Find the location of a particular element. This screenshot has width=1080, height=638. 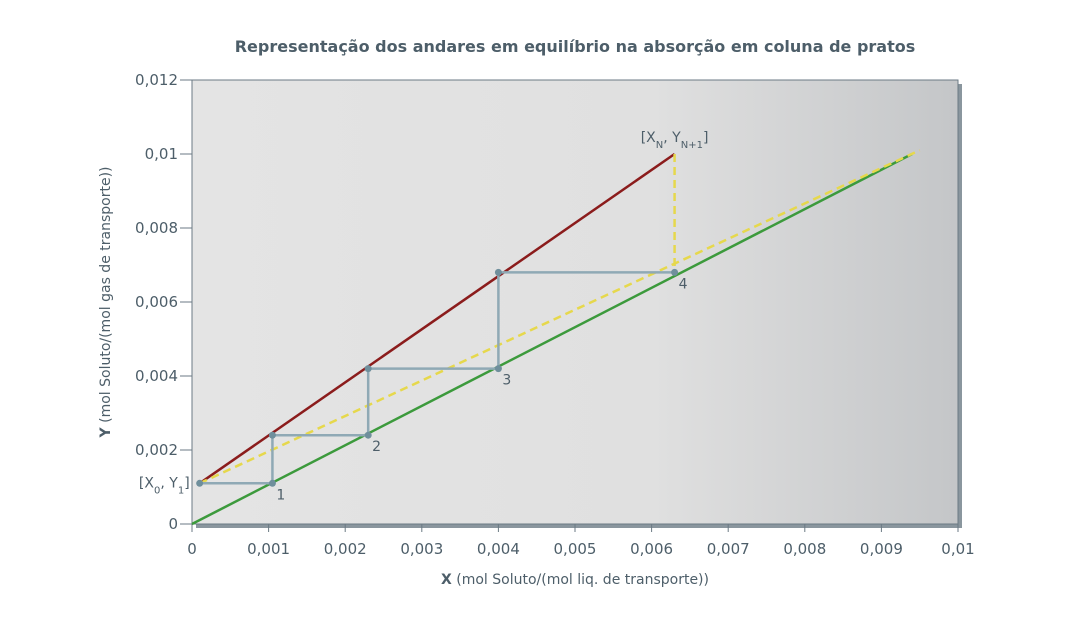

series-line is located at coordinates (437, 378).